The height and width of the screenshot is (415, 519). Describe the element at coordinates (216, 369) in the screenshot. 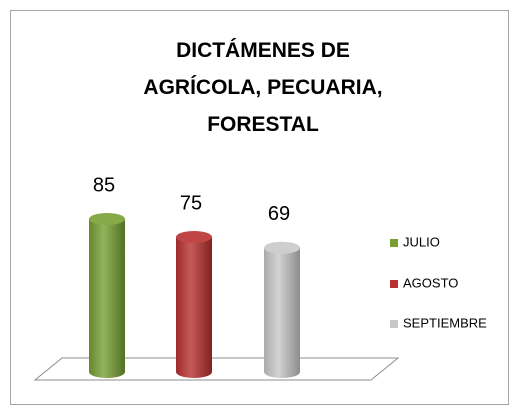

I see `floor` at that location.